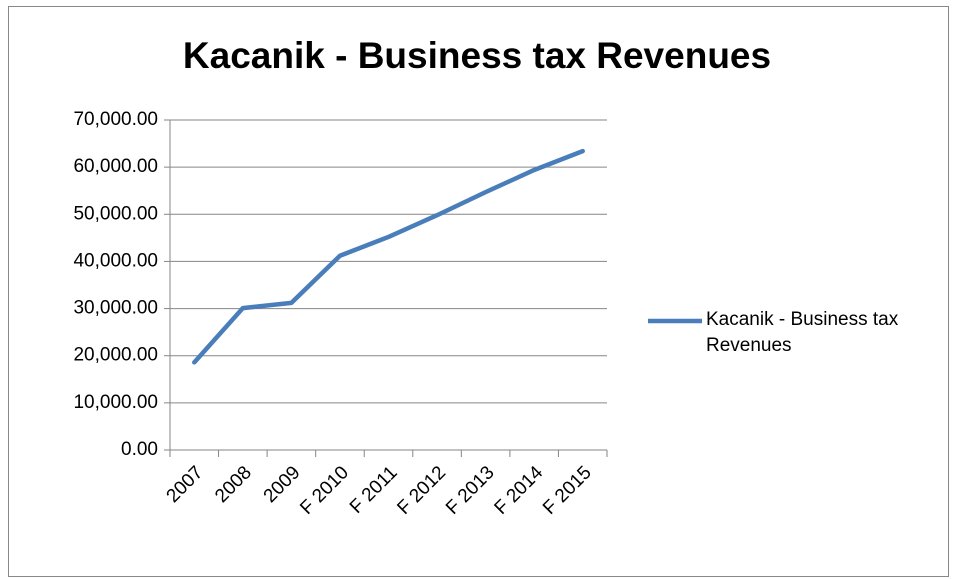 This screenshot has width=954, height=579. Describe the element at coordinates (115, 213) in the screenshot. I see `y-tick-label: 50,000.00` at that location.